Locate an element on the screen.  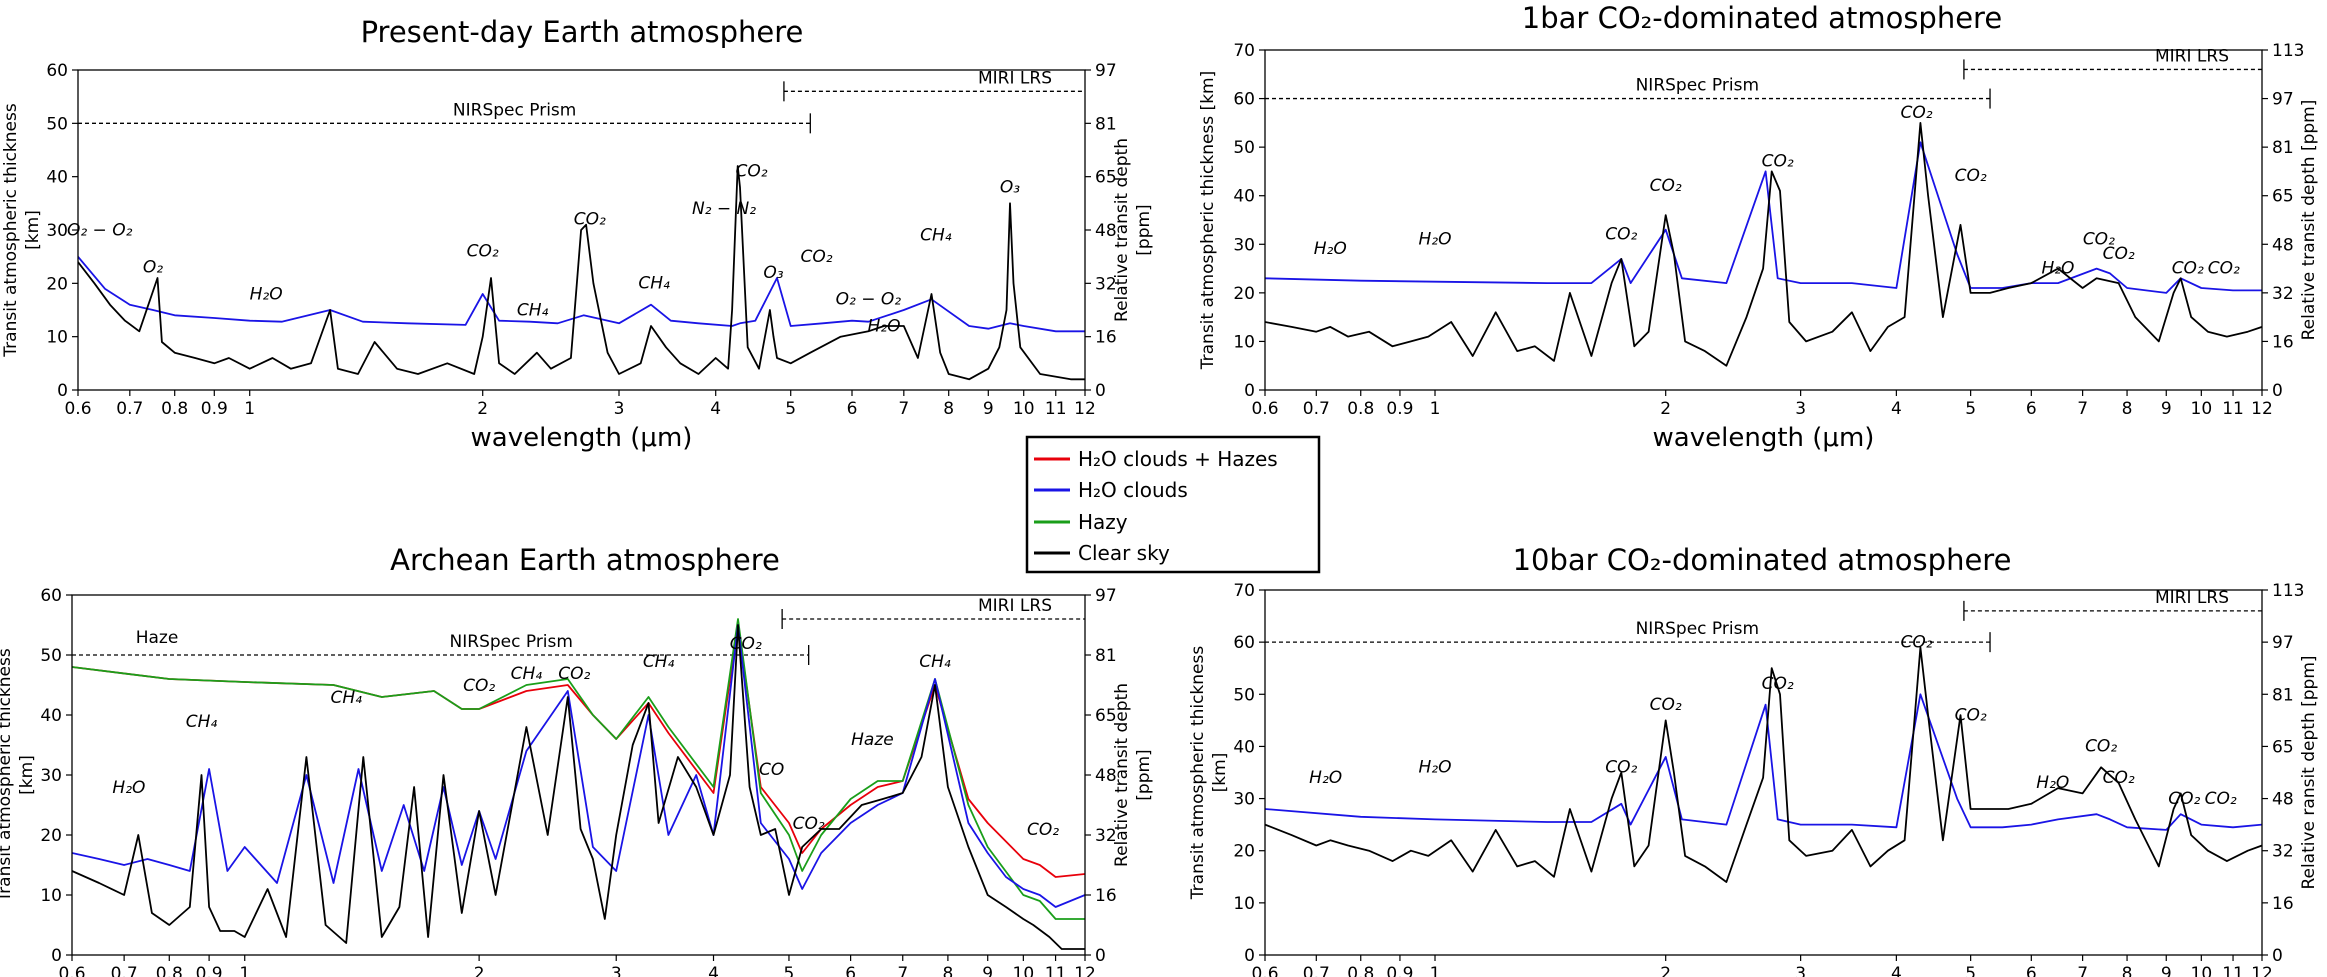
y2-axis-label: Relative ransit depth [ppm] is located at coordinates (2309, 772).